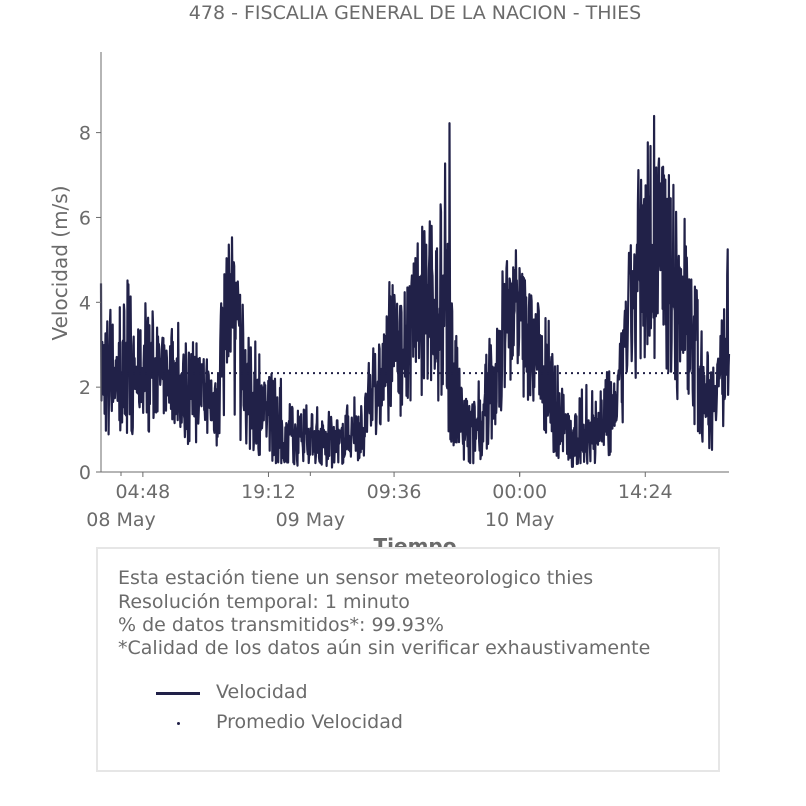  Describe the element at coordinates (264, 602) in the screenshot. I see `info-resolution-line: Resolución temporal: 1 minuto` at that location.